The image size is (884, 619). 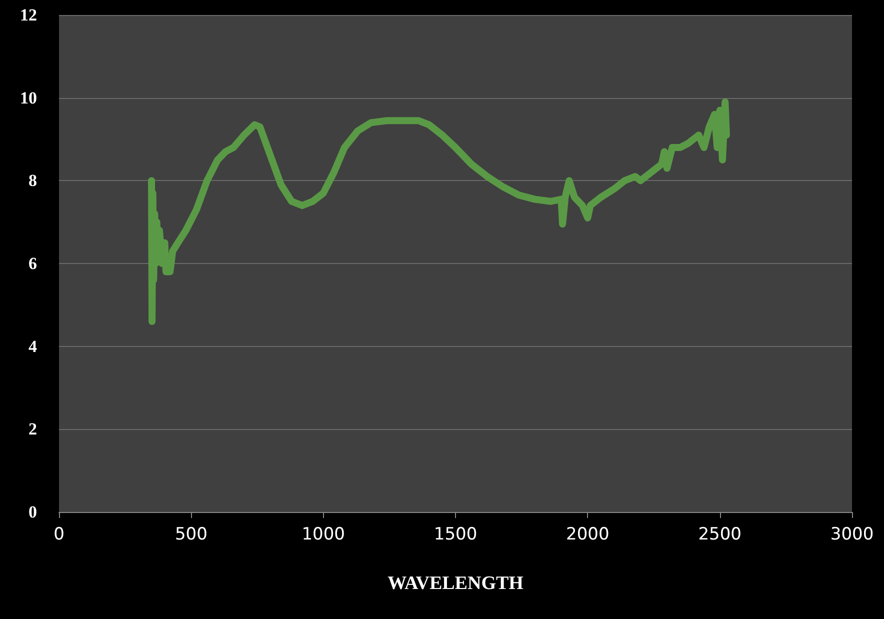 What do you see at coordinates (456, 534) in the screenshot?
I see `x-tick-label: 1500` at bounding box center [456, 534].